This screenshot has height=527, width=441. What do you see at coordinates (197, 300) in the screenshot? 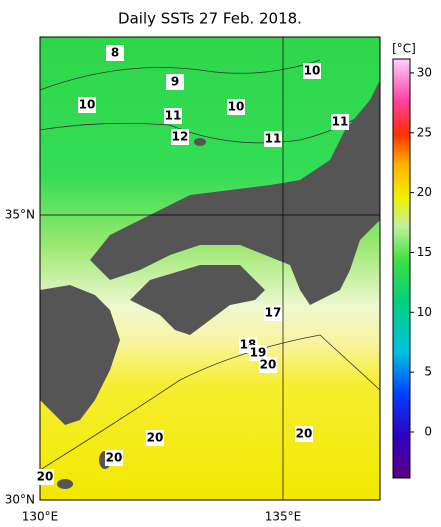
I see `land-shikoku` at bounding box center [197, 300].